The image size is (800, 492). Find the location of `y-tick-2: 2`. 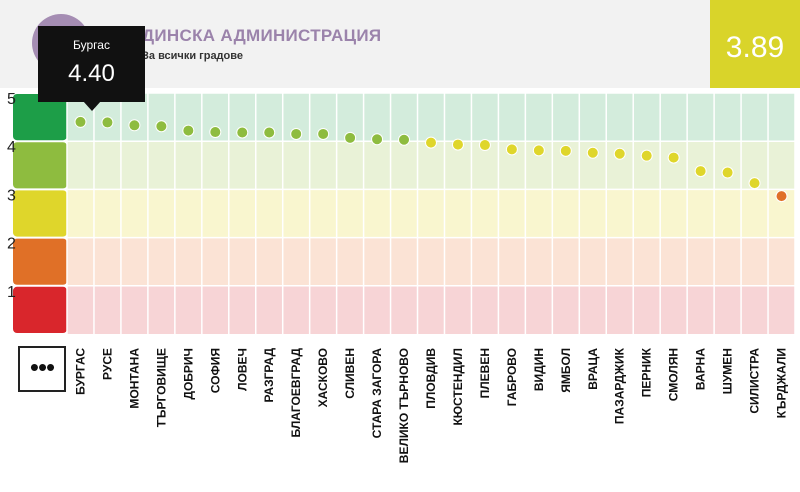

y-tick-2: 2 is located at coordinates (11, 244).